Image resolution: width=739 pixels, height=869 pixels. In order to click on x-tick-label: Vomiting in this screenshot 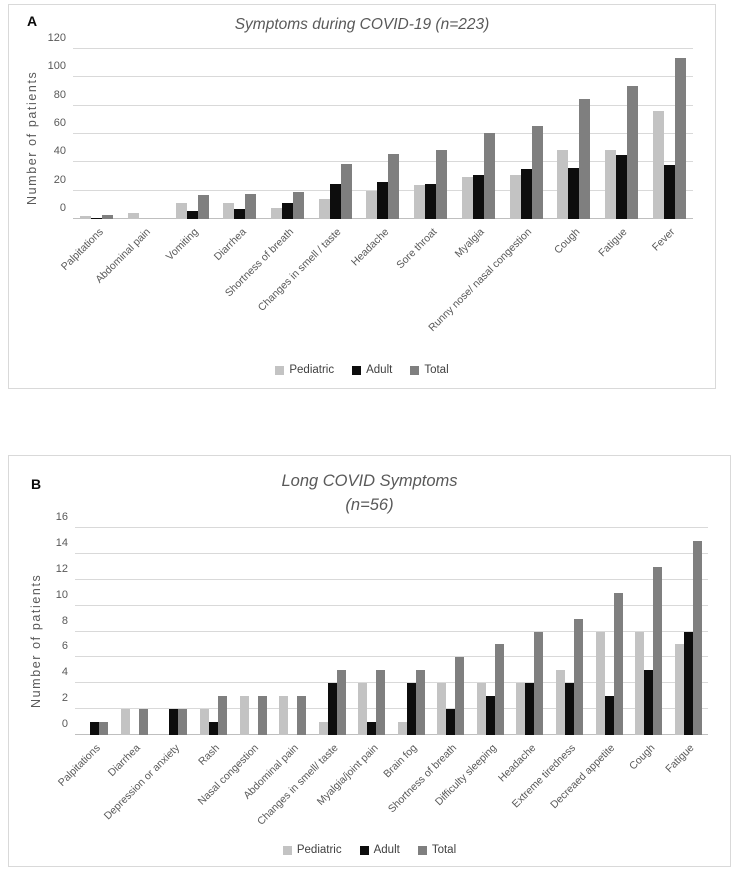, I will do `click(182, 244)`.